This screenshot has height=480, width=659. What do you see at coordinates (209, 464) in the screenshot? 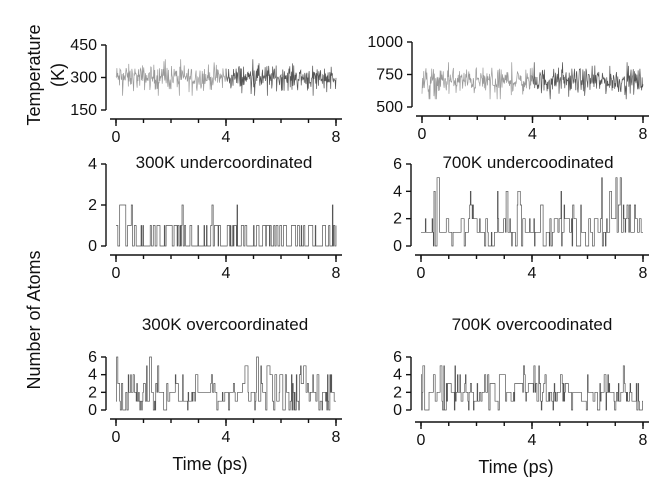
I see `x-axis-label-left: Time (ps)` at bounding box center [209, 464].